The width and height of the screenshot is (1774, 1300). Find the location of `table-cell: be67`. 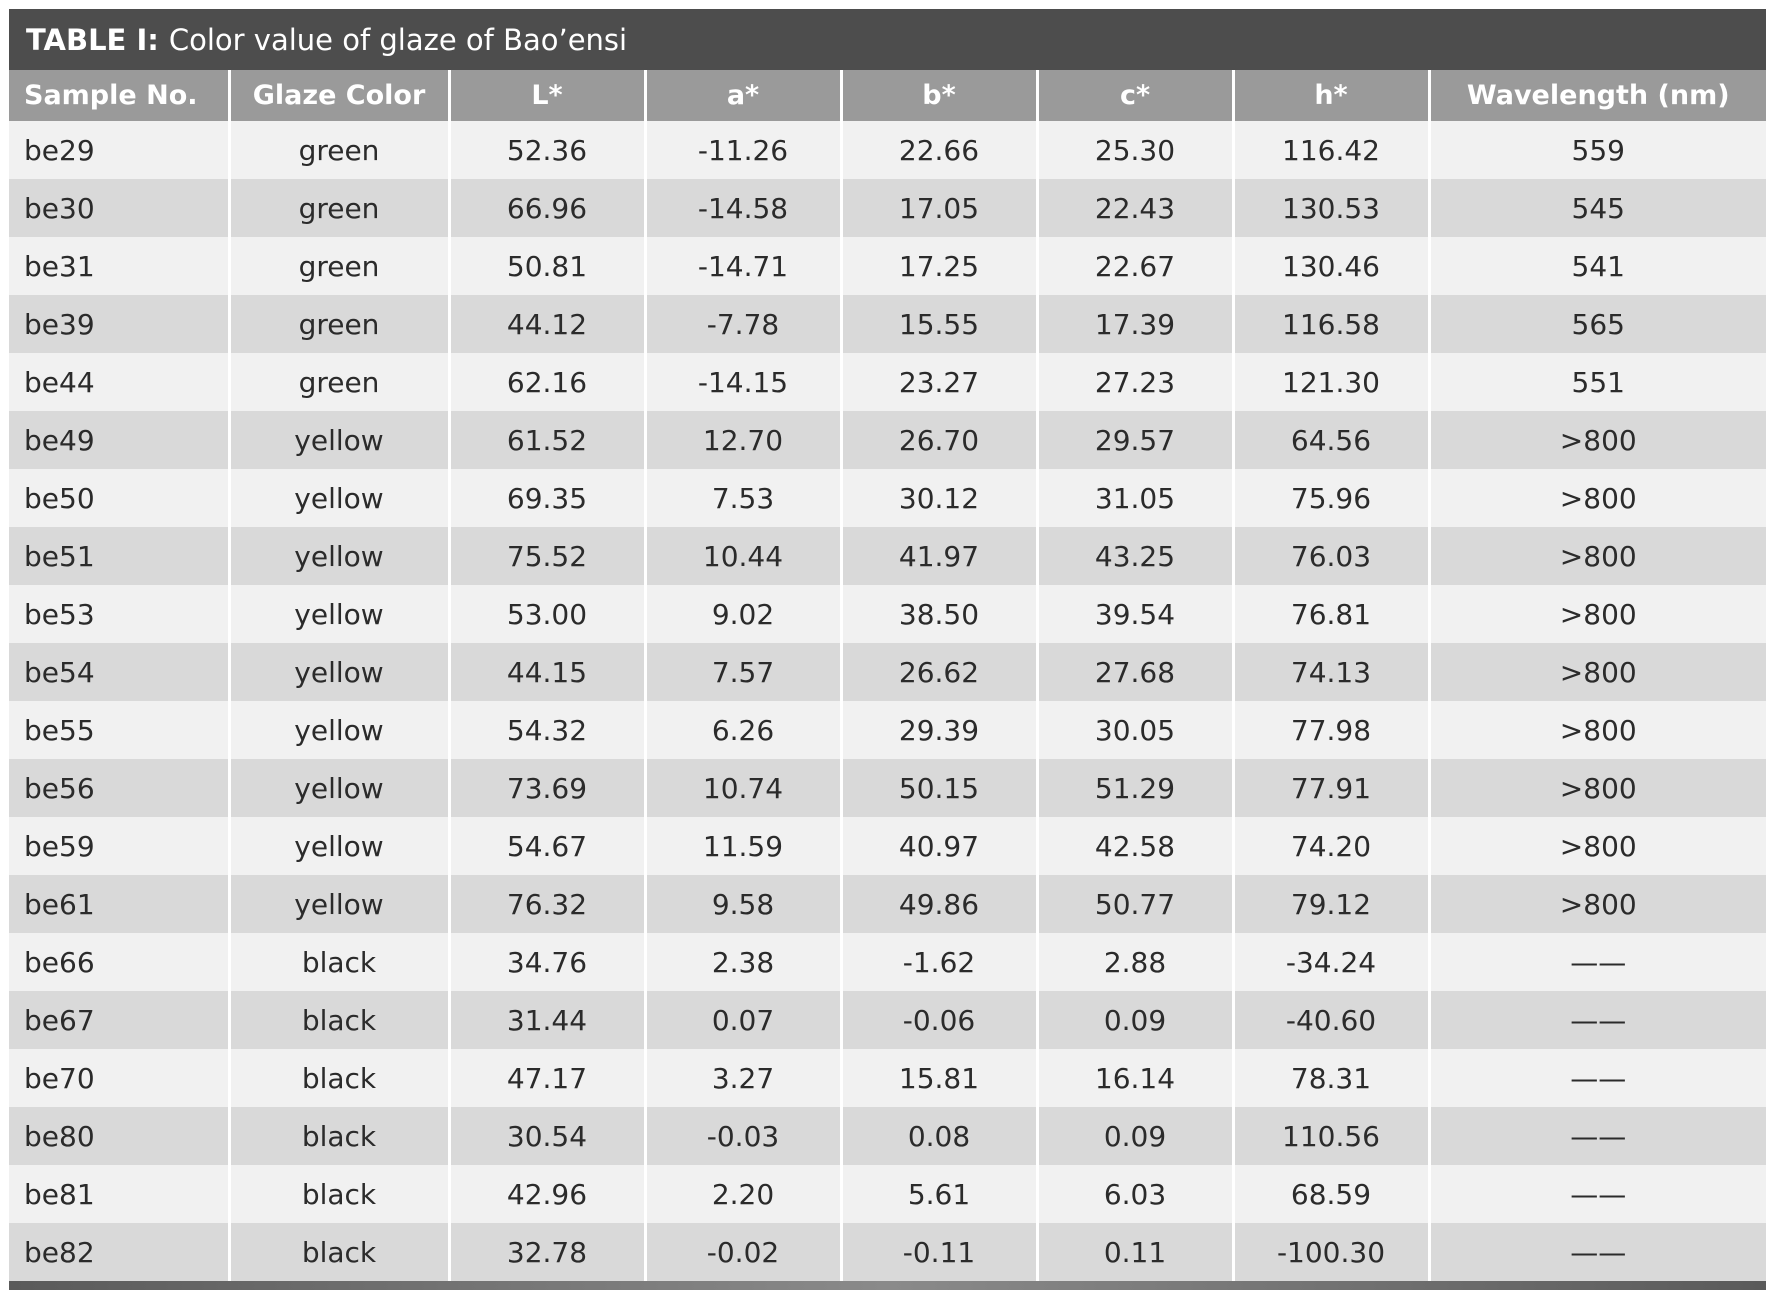

table-cell: be67 is located at coordinates (120, 1020).